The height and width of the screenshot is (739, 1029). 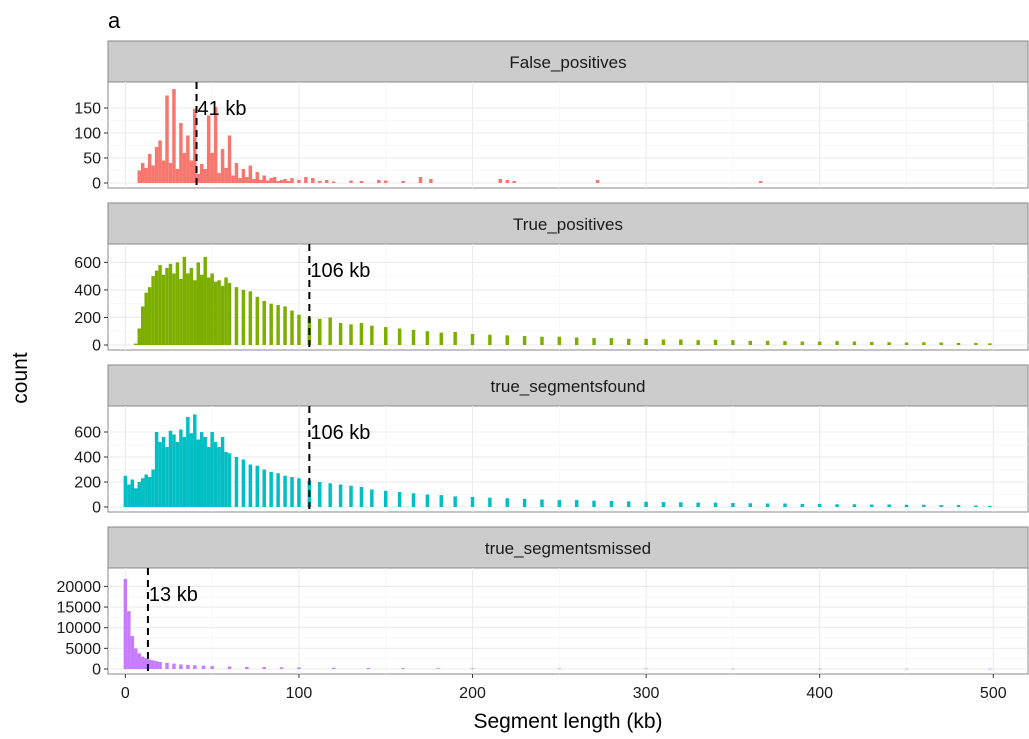 What do you see at coordinates (87, 483) in the screenshot?
I see `y-tick-label: 200` at bounding box center [87, 483].